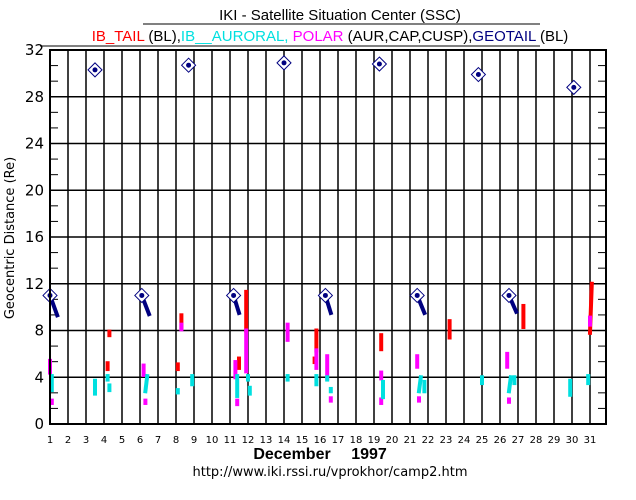 The height and width of the screenshot is (500, 636). Describe the element at coordinates (374, 440) in the screenshot. I see `x-tick-label: 19` at that location.